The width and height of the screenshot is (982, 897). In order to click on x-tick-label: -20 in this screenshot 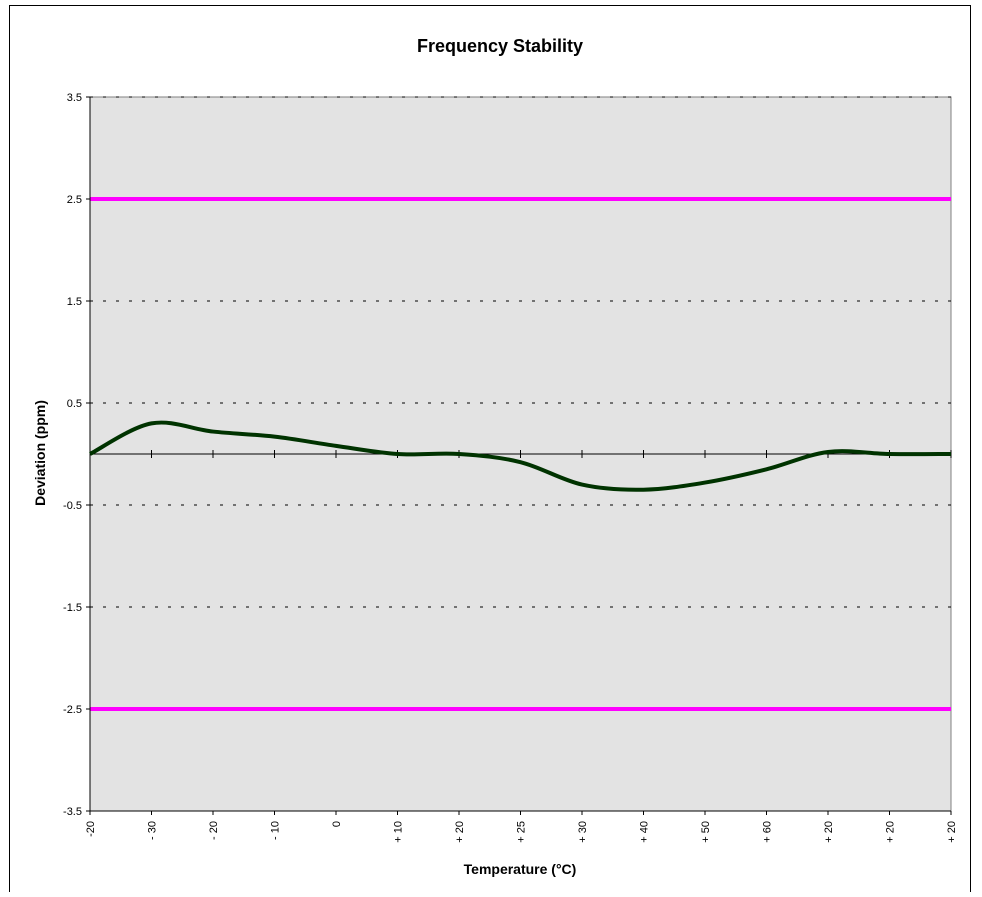, I will do `click(91, 829)`.